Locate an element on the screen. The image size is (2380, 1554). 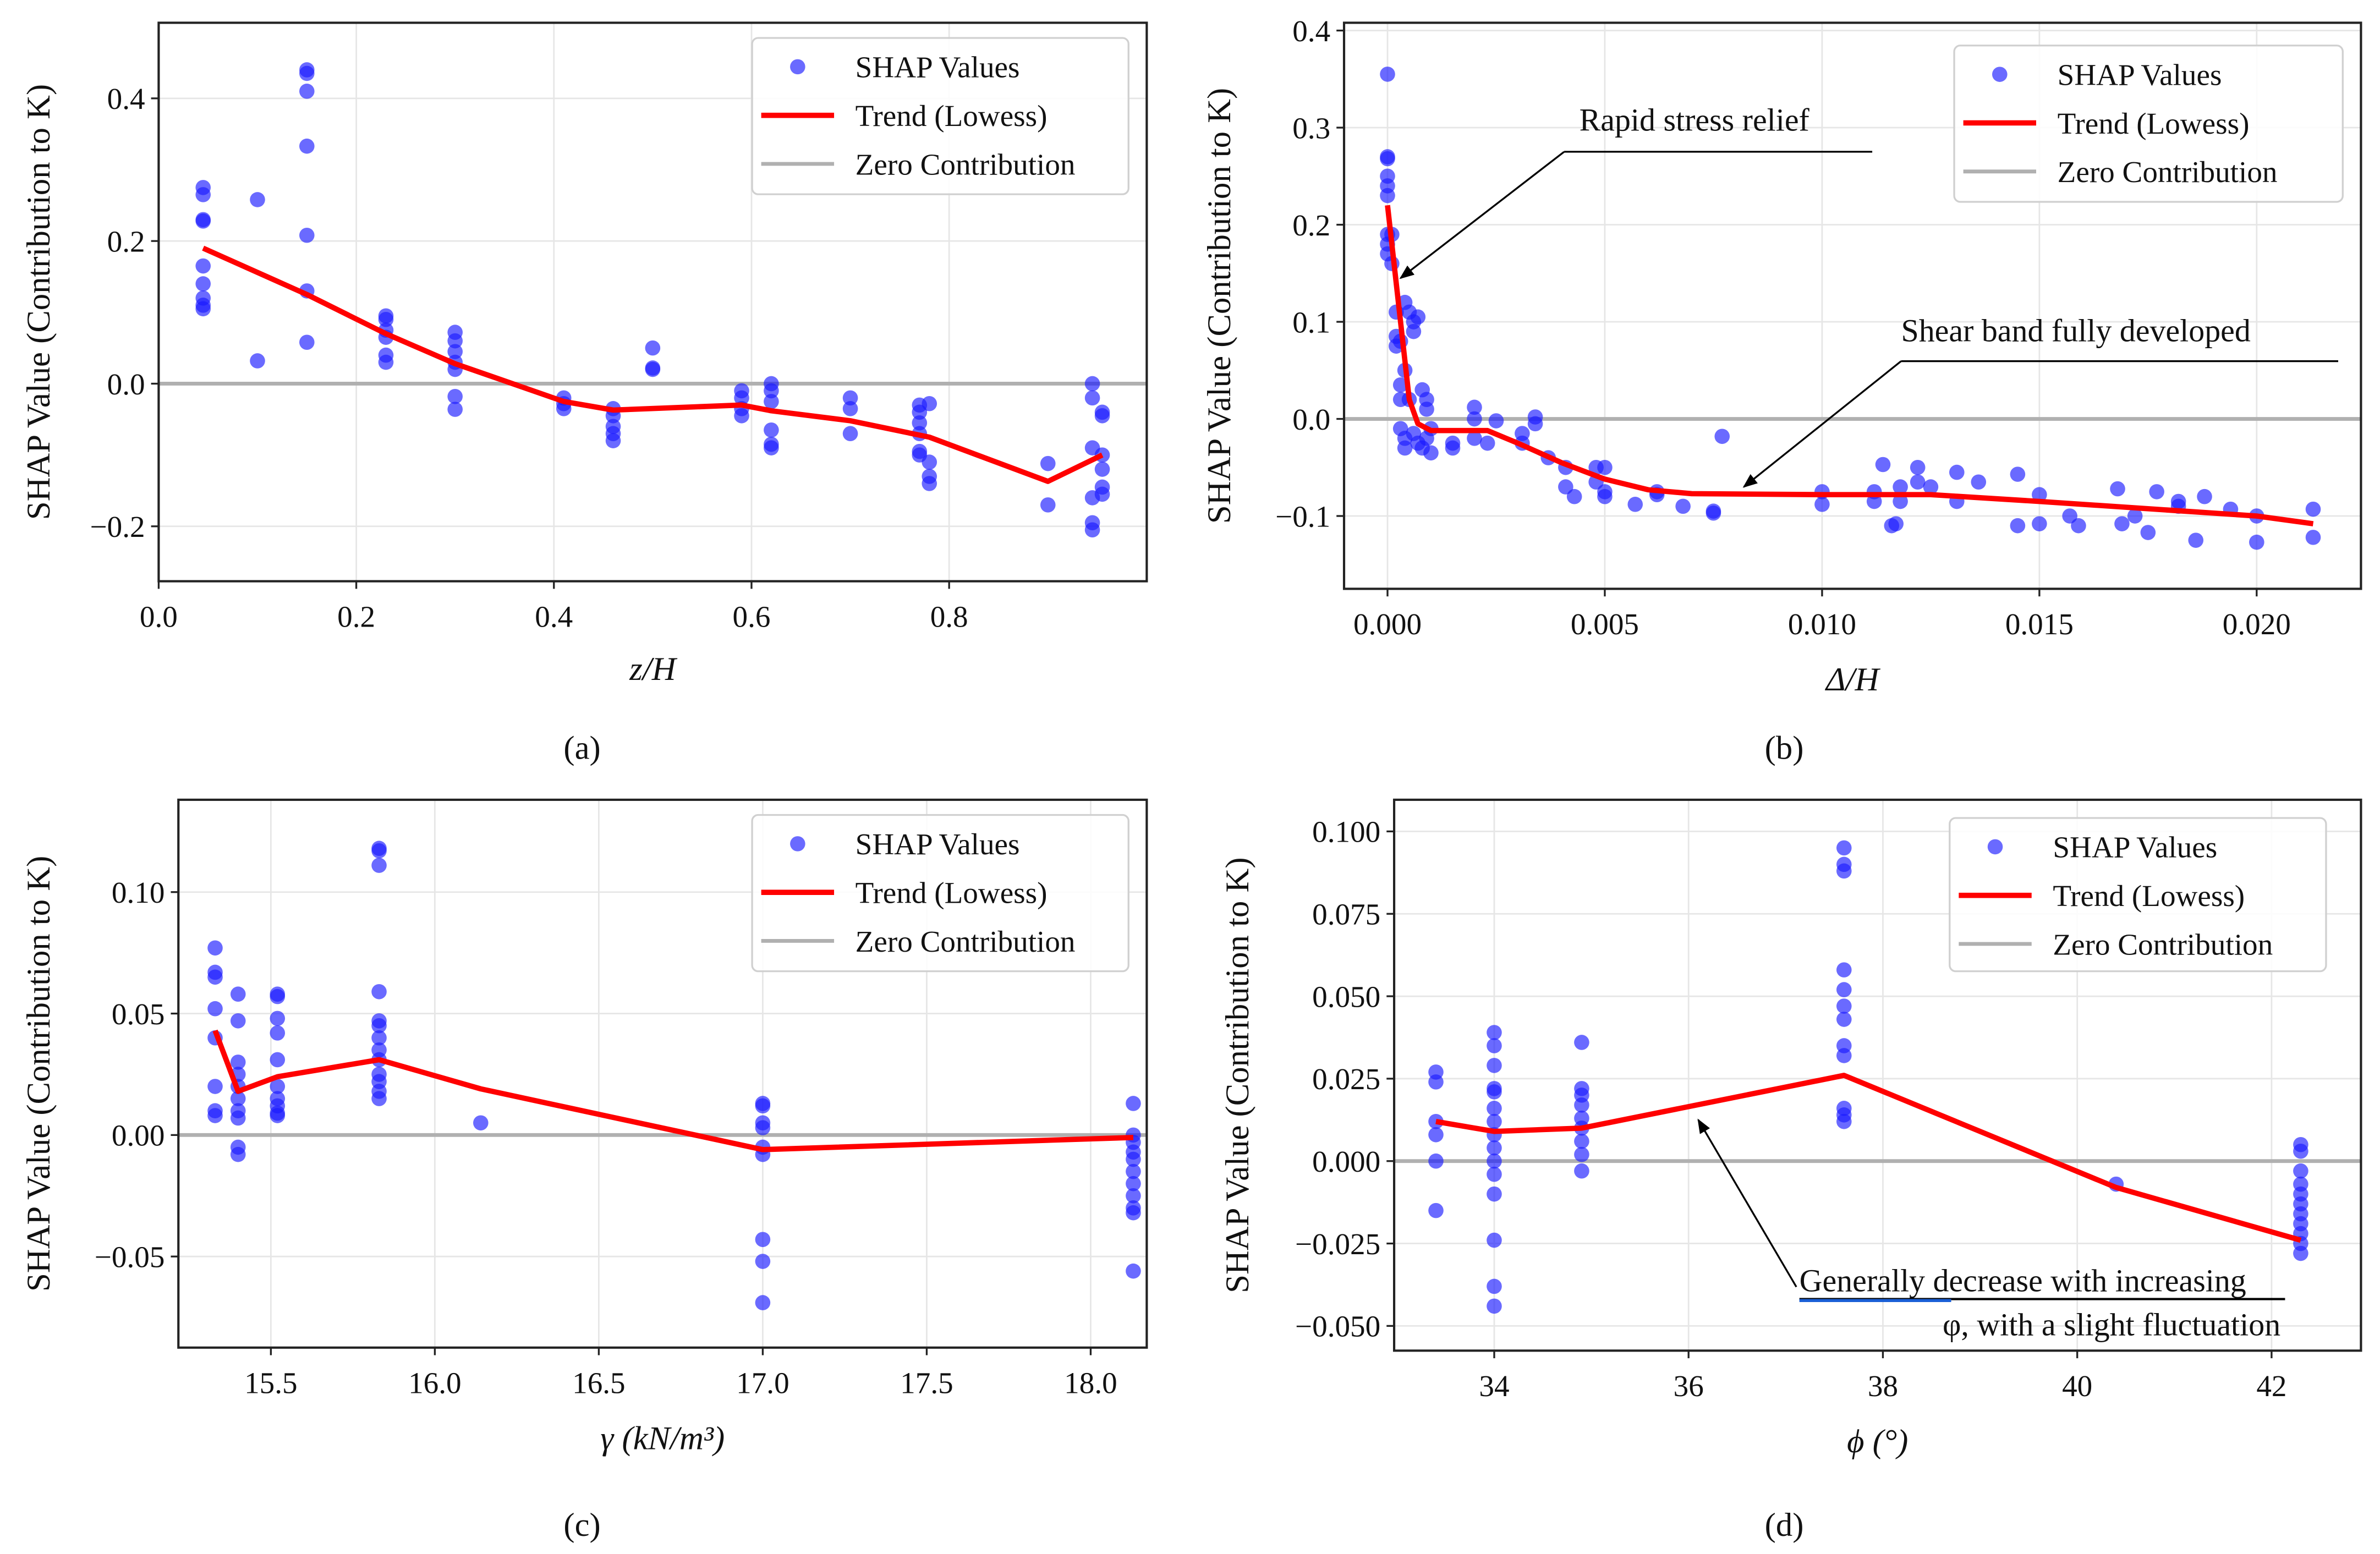
x-axis-label: γ (kN/m³) is located at coordinates (662, 1438).